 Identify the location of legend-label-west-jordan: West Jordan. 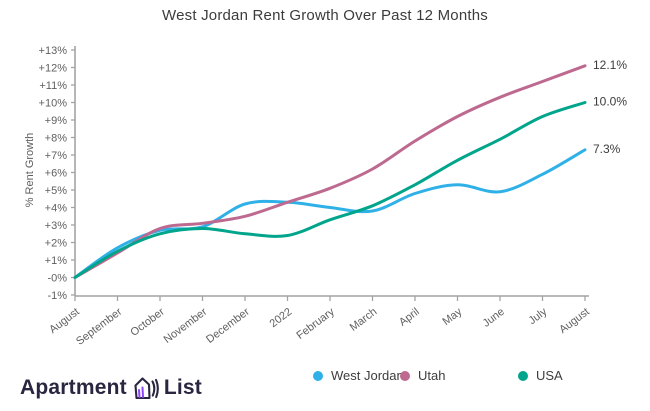
(367, 375).